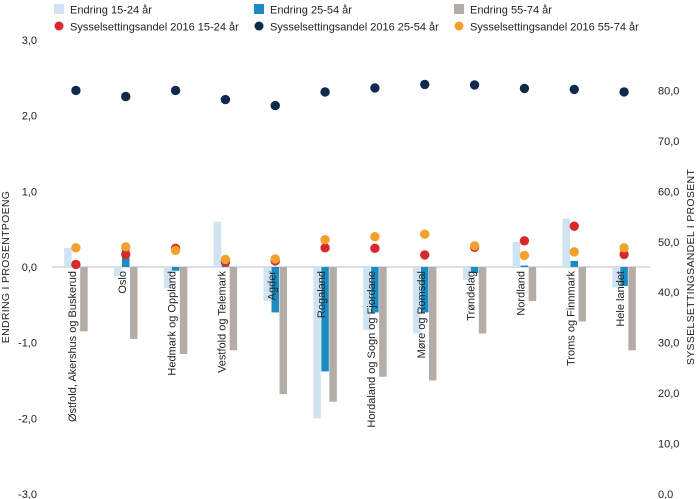 This screenshot has width=700, height=499. I want to click on right-tick-label: 60,0, so click(668, 192).